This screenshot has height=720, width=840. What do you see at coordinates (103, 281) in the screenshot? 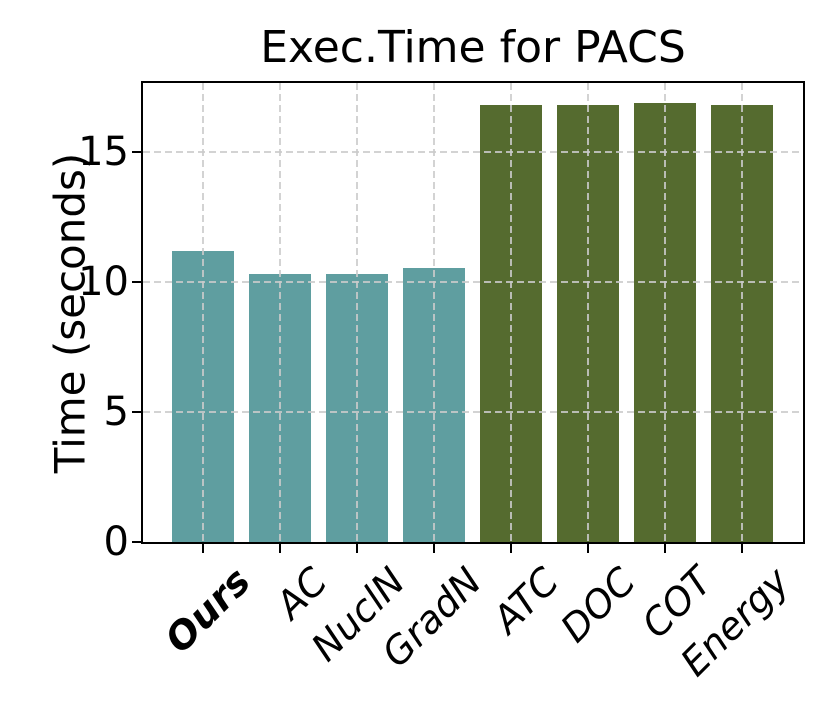
I see `y-tick-label: 10` at bounding box center [103, 281].